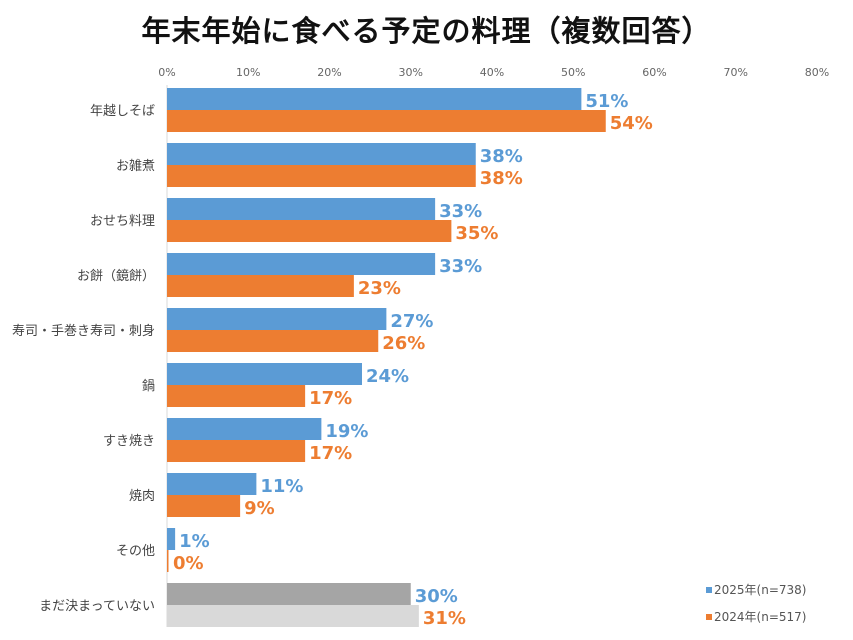 The width and height of the screenshot is (853, 640). What do you see at coordinates (281, 486) in the screenshot?
I see `data-label: 11%` at bounding box center [281, 486].